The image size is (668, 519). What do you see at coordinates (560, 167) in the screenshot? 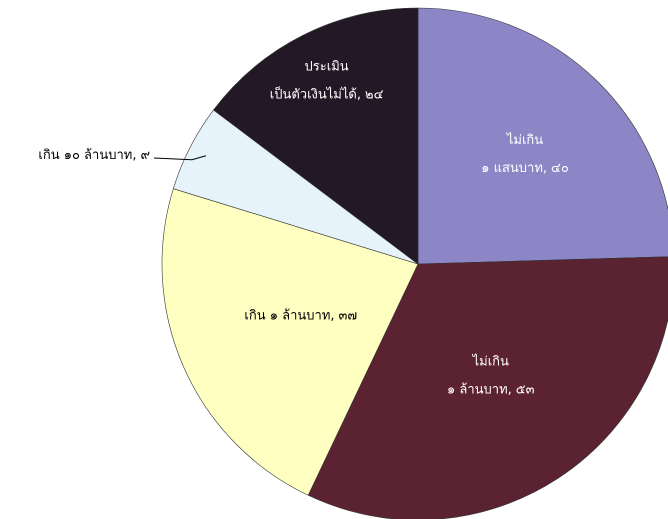
I see `value-label: ๔๐` at bounding box center [560, 167].